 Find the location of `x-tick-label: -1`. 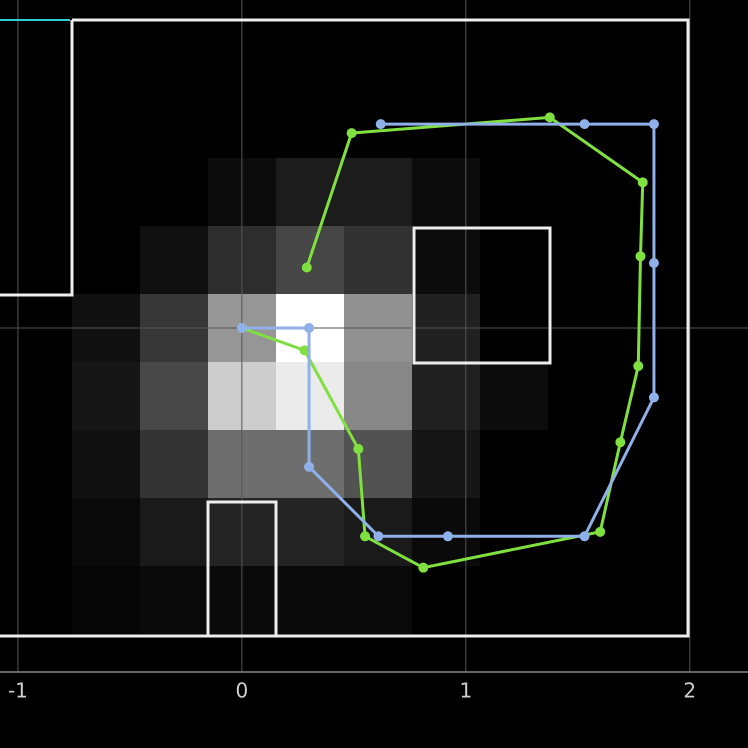

x-tick-label: -1 is located at coordinates (18, 691).